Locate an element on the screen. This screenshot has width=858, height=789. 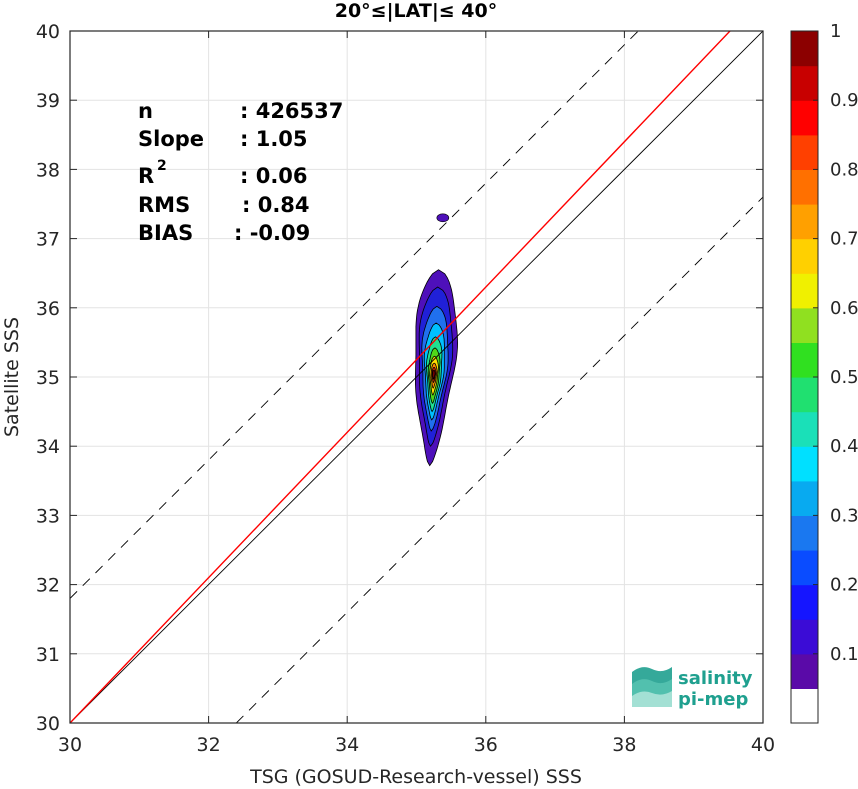
y-tick-label-33: 33 is located at coordinates (48, 516).